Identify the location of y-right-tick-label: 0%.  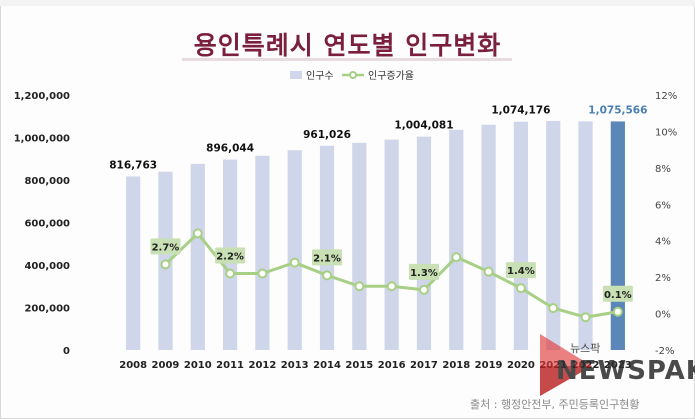
(663, 315).